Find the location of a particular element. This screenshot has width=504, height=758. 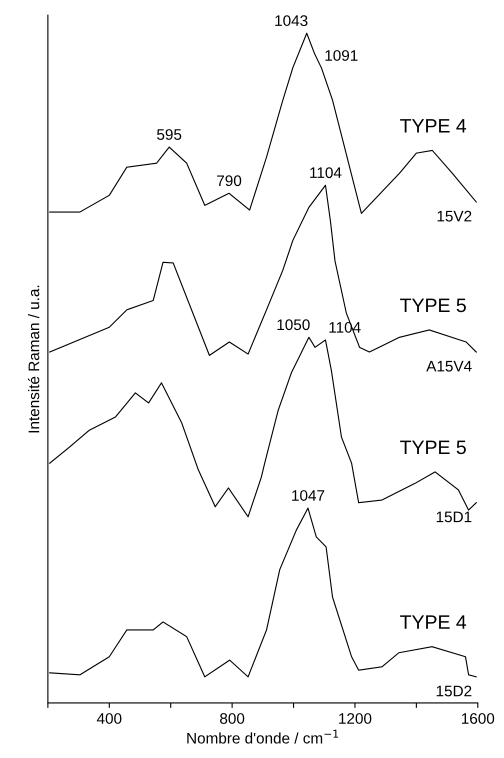

x-tick-label: 800 is located at coordinates (232, 718).